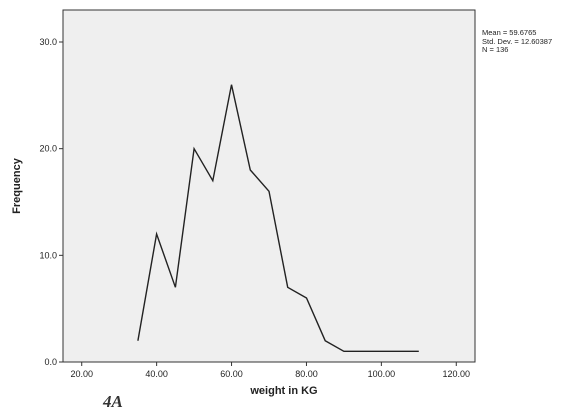 The width and height of the screenshot is (583, 415). I want to click on x-tick-label: 40.00, so click(156, 374).